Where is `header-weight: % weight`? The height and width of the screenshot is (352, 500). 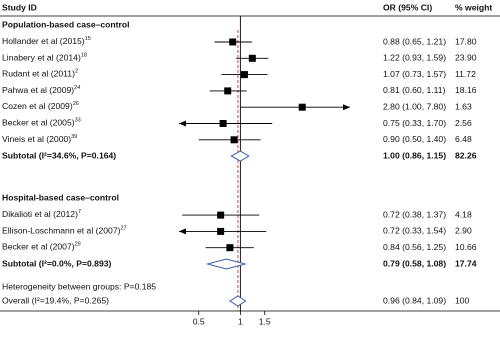 header-weight: % weight is located at coordinates (473, 7).